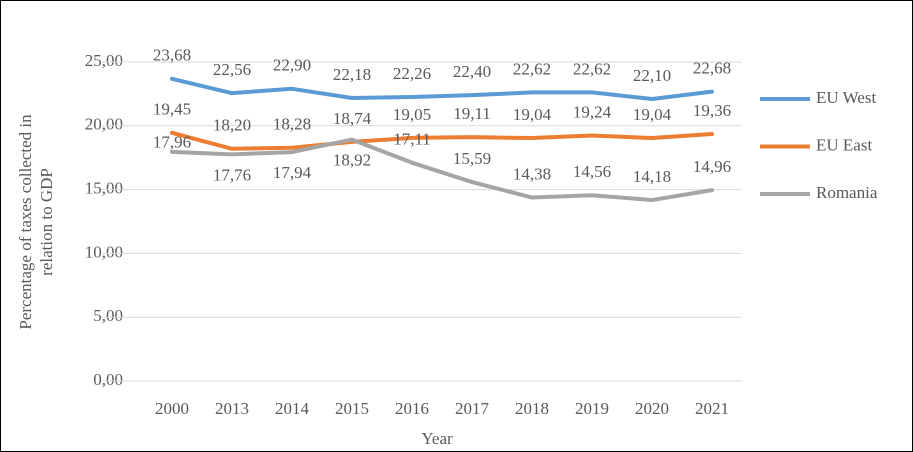 This screenshot has height=452, width=913. Describe the element at coordinates (104, 124) in the screenshot. I see `y-tick-label: 20,00` at that location.